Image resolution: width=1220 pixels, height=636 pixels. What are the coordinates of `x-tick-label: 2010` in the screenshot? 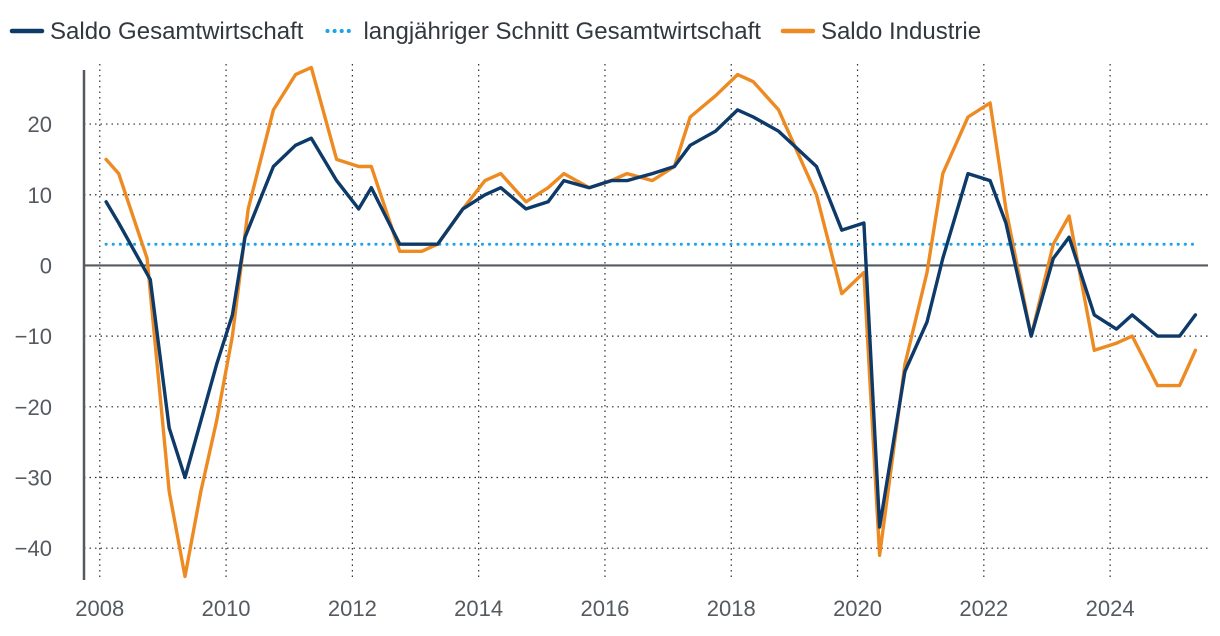 It's located at (226, 608).